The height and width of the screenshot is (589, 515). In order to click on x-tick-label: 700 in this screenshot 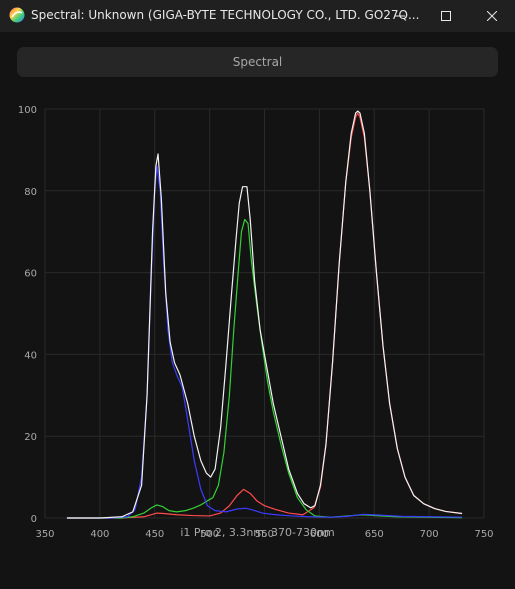, I will do `click(429, 534)`.